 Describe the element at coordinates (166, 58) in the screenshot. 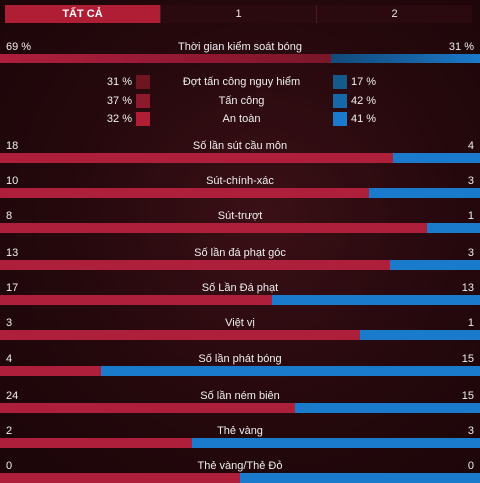

I see `possession-home-fill` at that location.